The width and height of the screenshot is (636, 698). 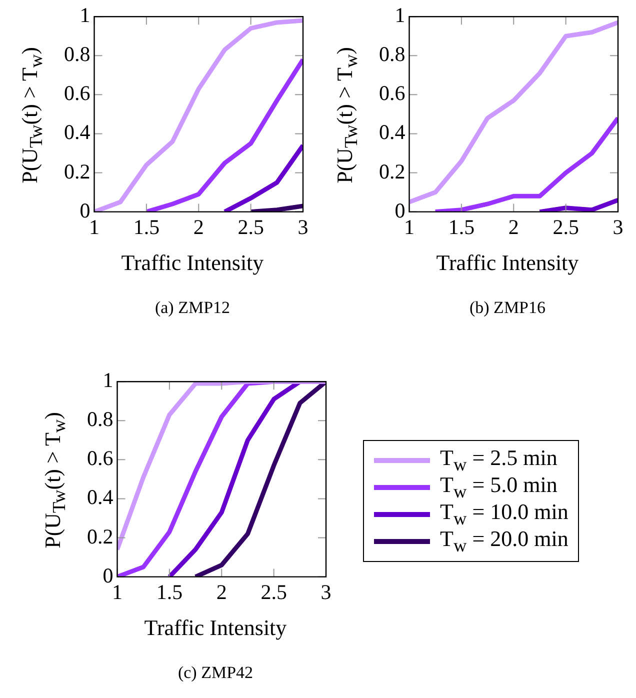 I want to click on text: (b) ZMP16, so click(x=507, y=308).